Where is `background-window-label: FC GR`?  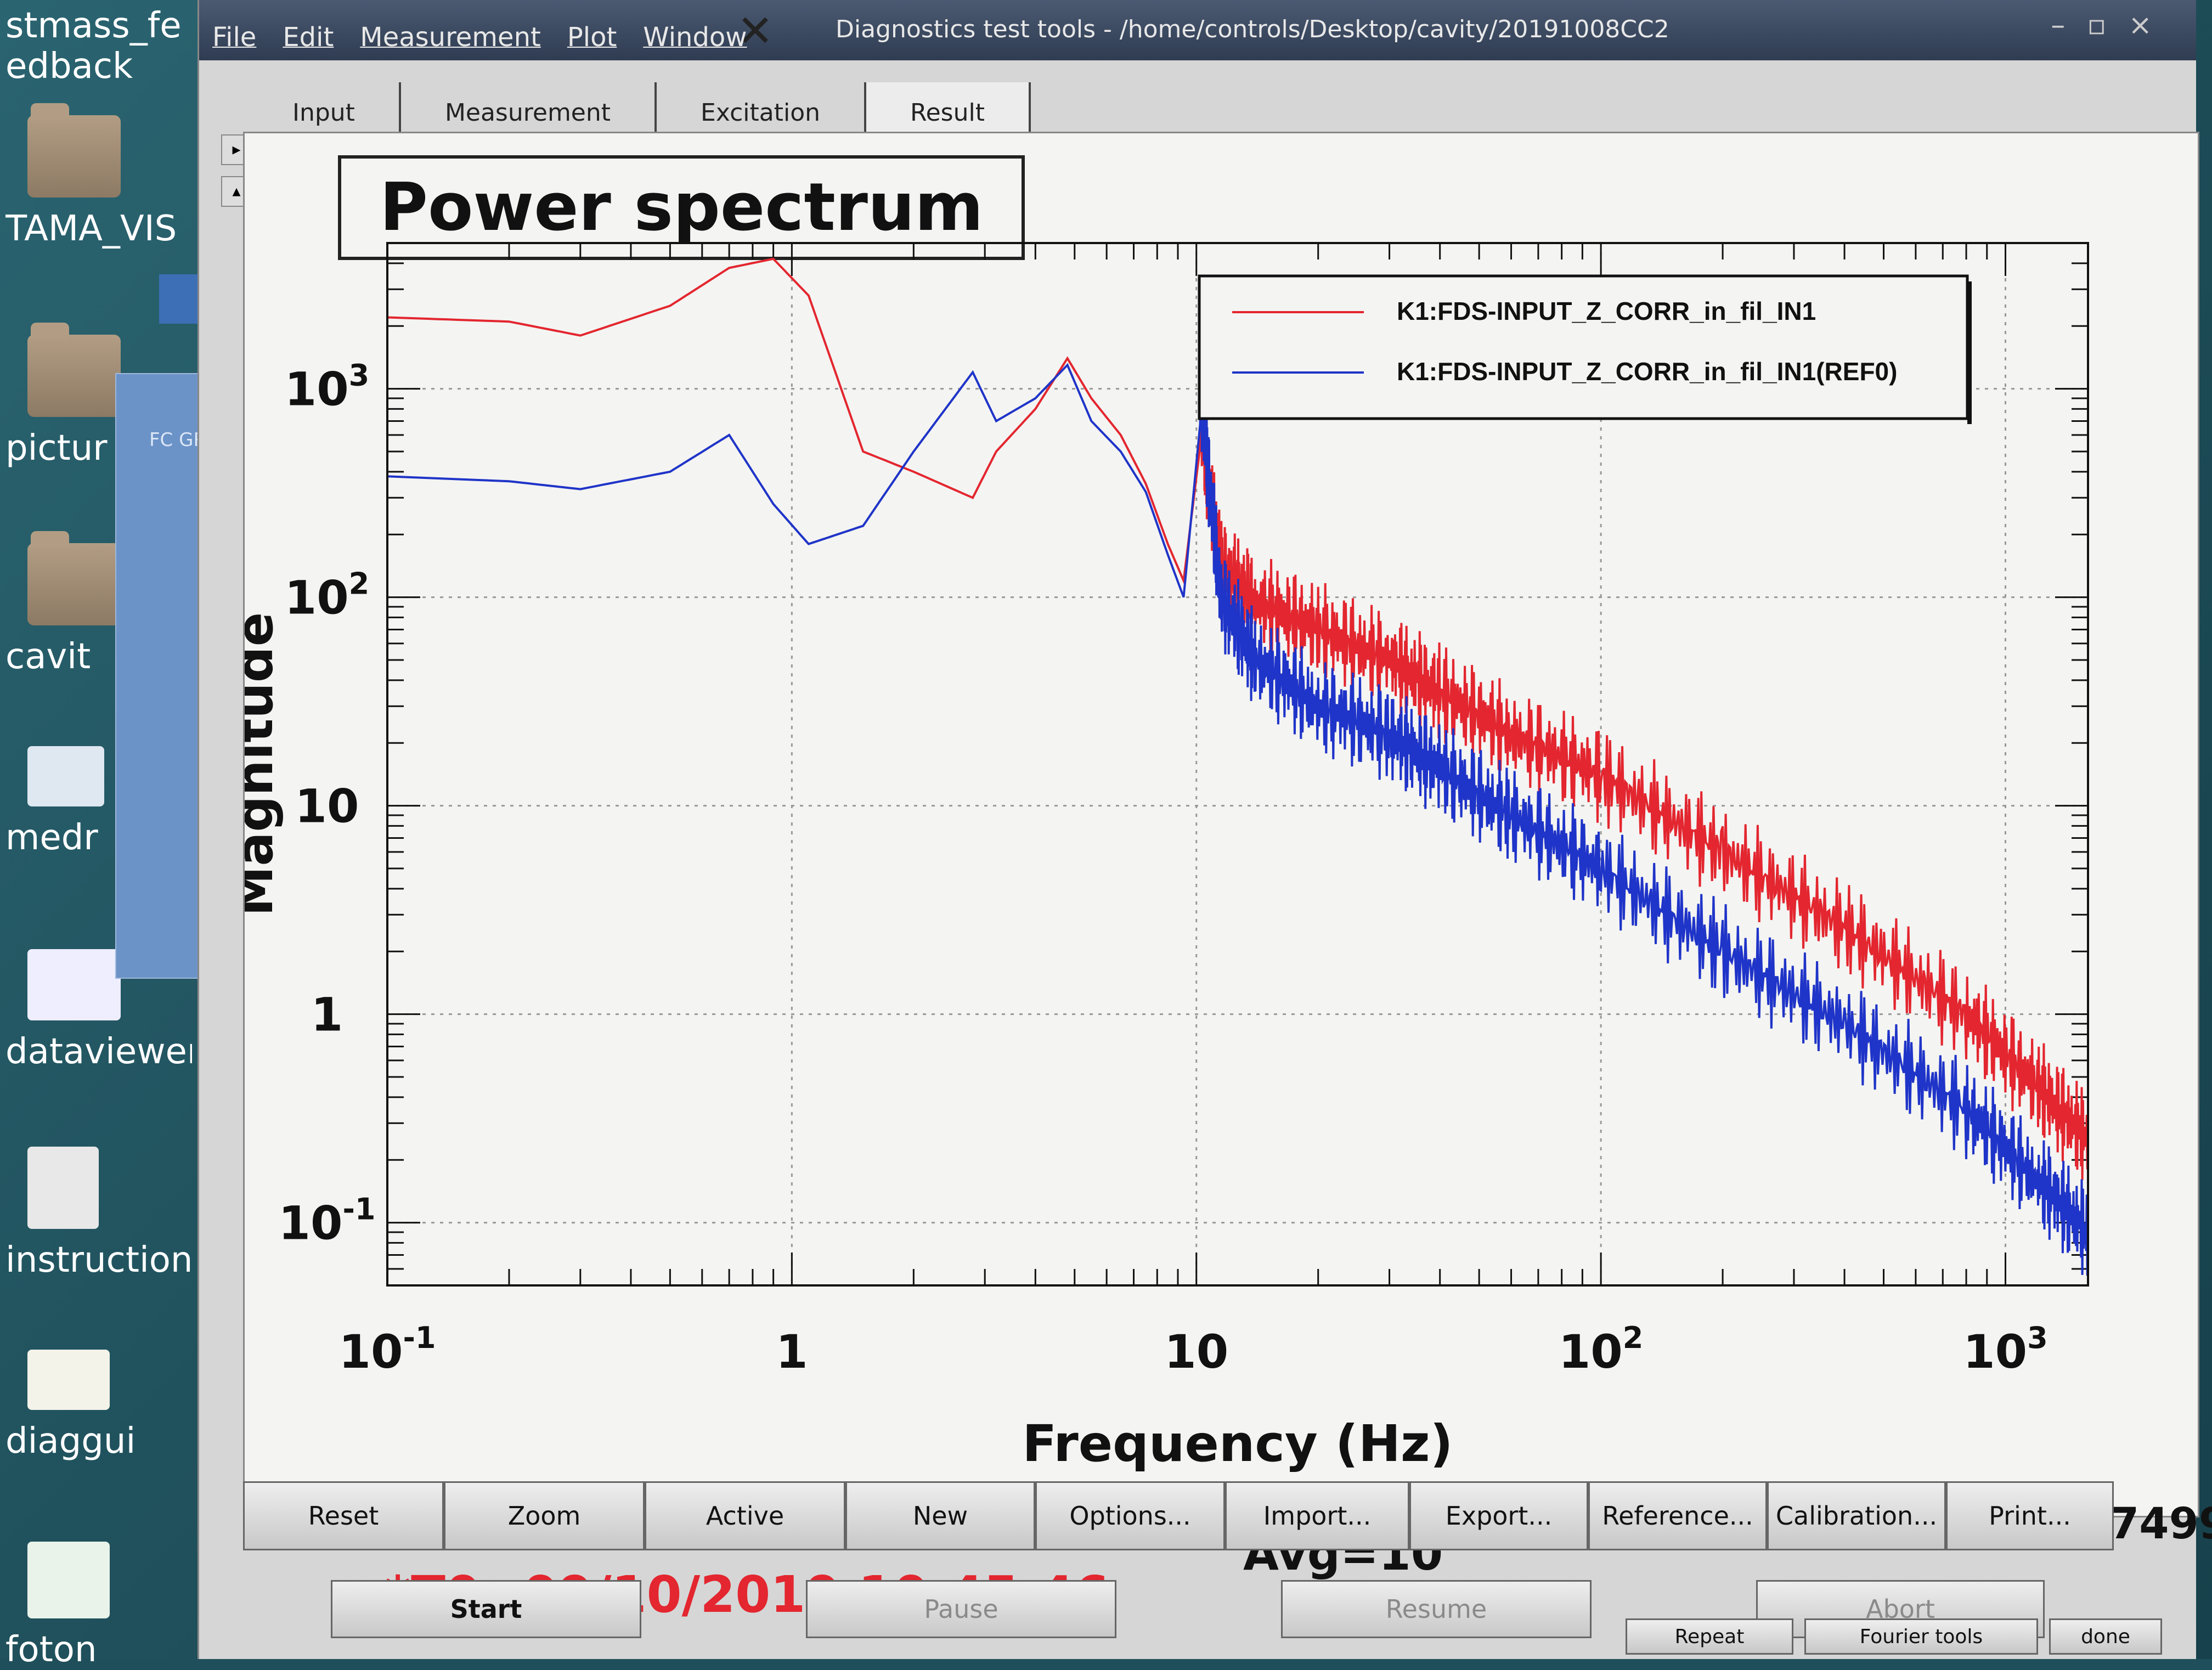
background-window-label: FC GR is located at coordinates (178, 440).